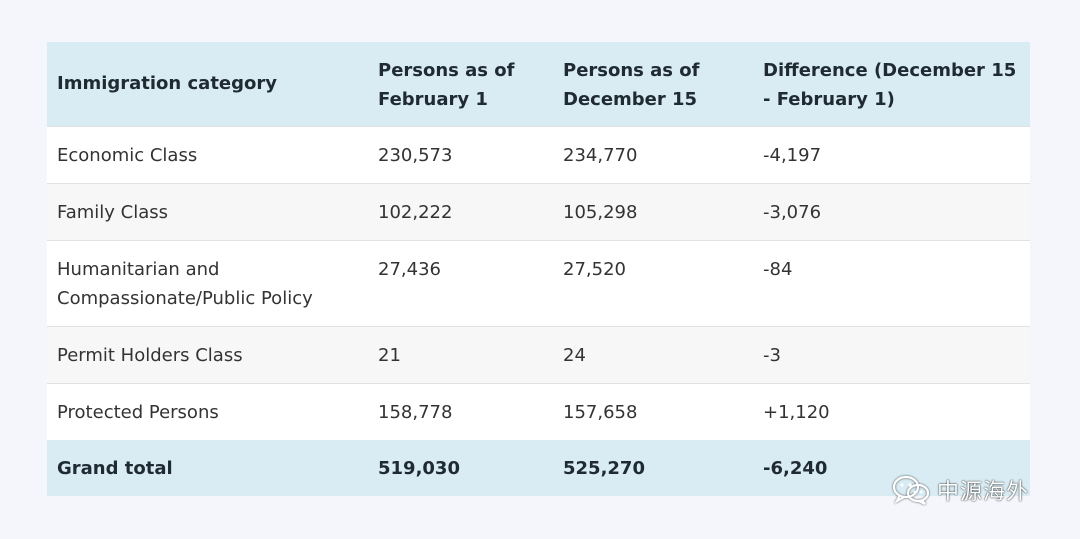 The image size is (1080, 539). Describe the element at coordinates (538, 211) in the screenshot. I see `table-row: Family Class 102,222 105,298 -3,076` at that location.